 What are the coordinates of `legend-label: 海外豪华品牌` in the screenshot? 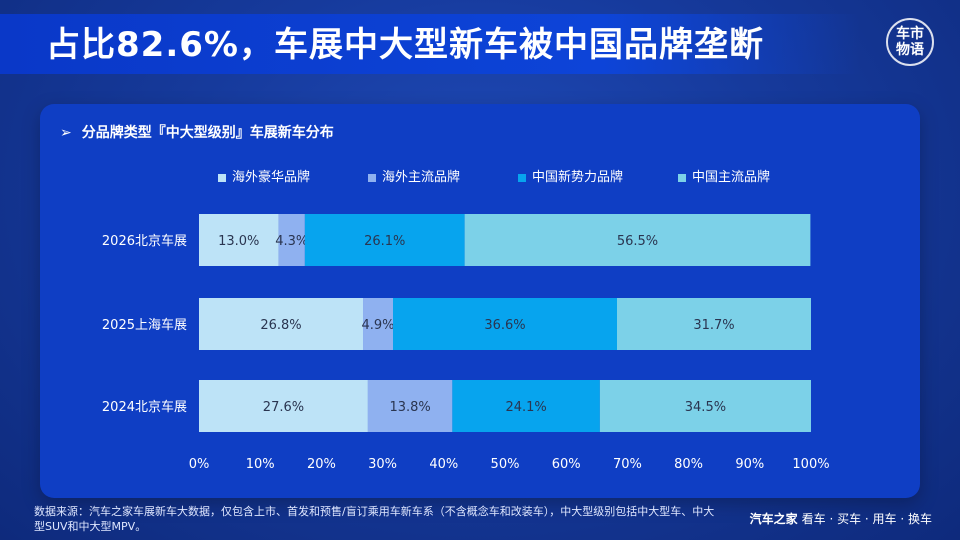 It's located at (271, 177).